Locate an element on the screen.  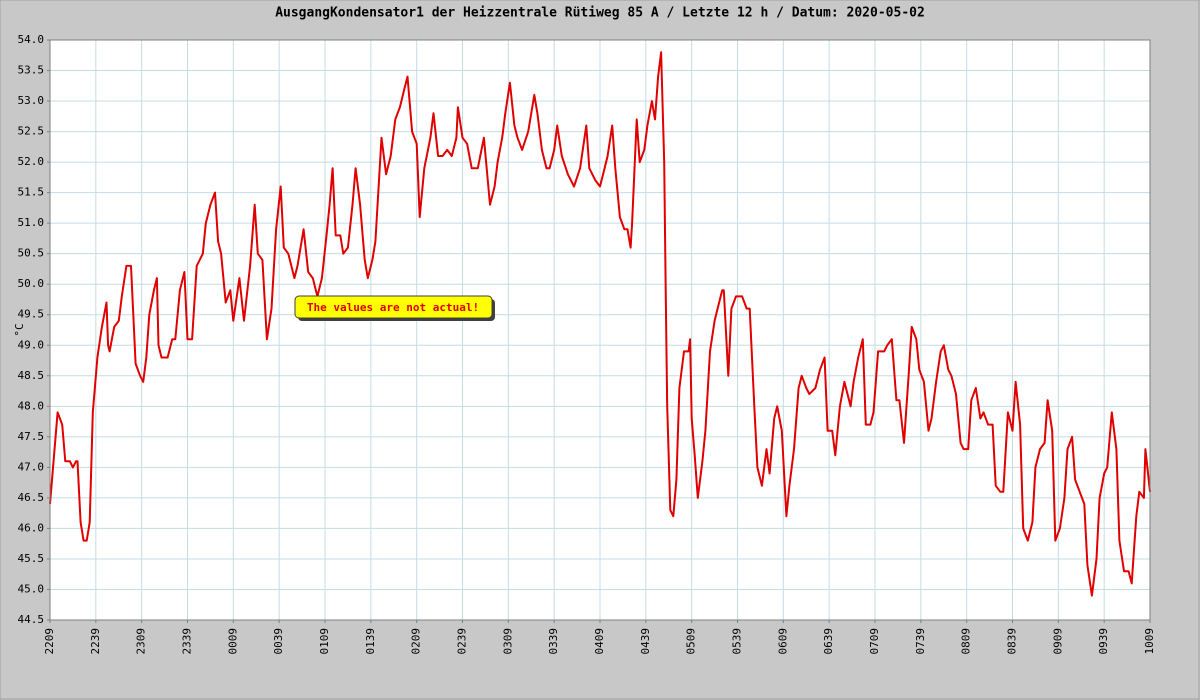
y-tick-label: 47.5 is located at coordinates (31, 436).